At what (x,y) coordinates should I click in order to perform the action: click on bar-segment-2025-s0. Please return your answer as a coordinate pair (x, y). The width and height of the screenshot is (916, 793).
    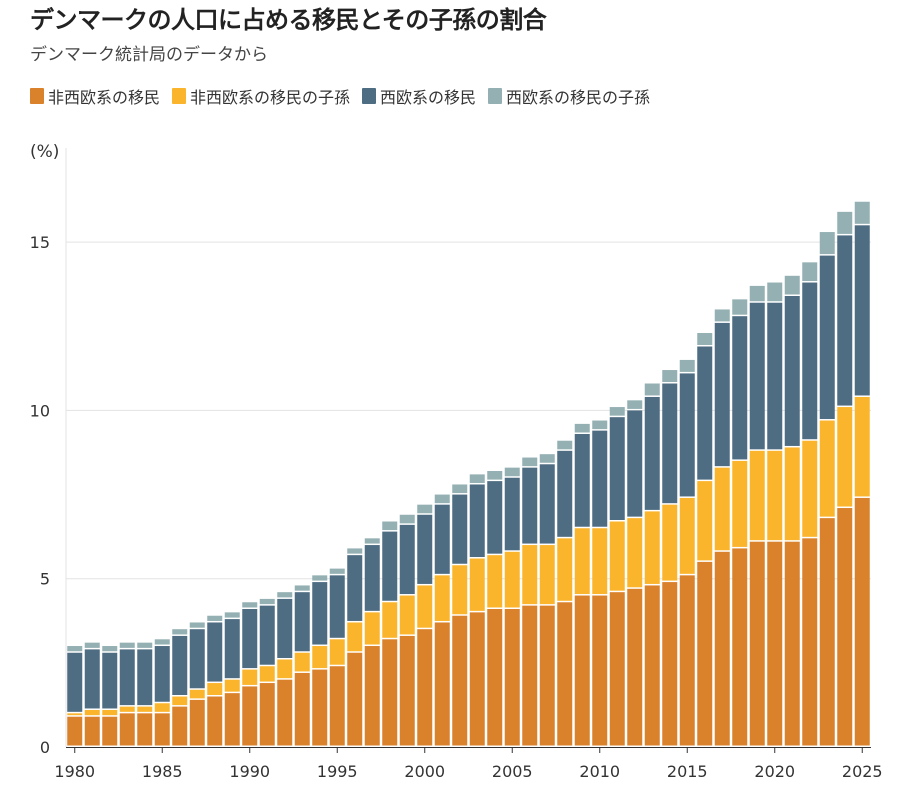
    Looking at the image, I should click on (862, 621).